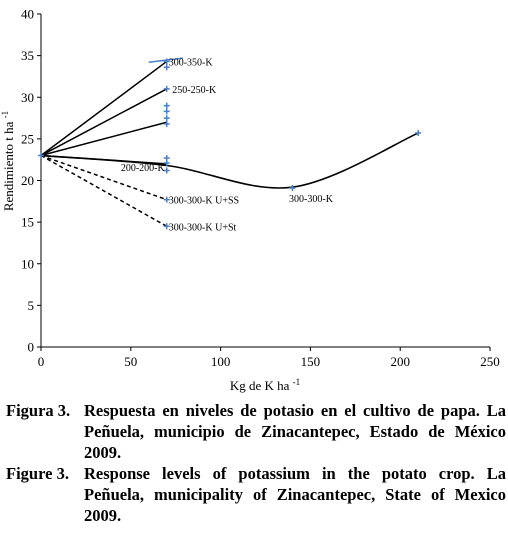 The width and height of the screenshot is (508, 544). I want to click on y-axis-title: Rendimiento t ha -1, so click(8, 161).